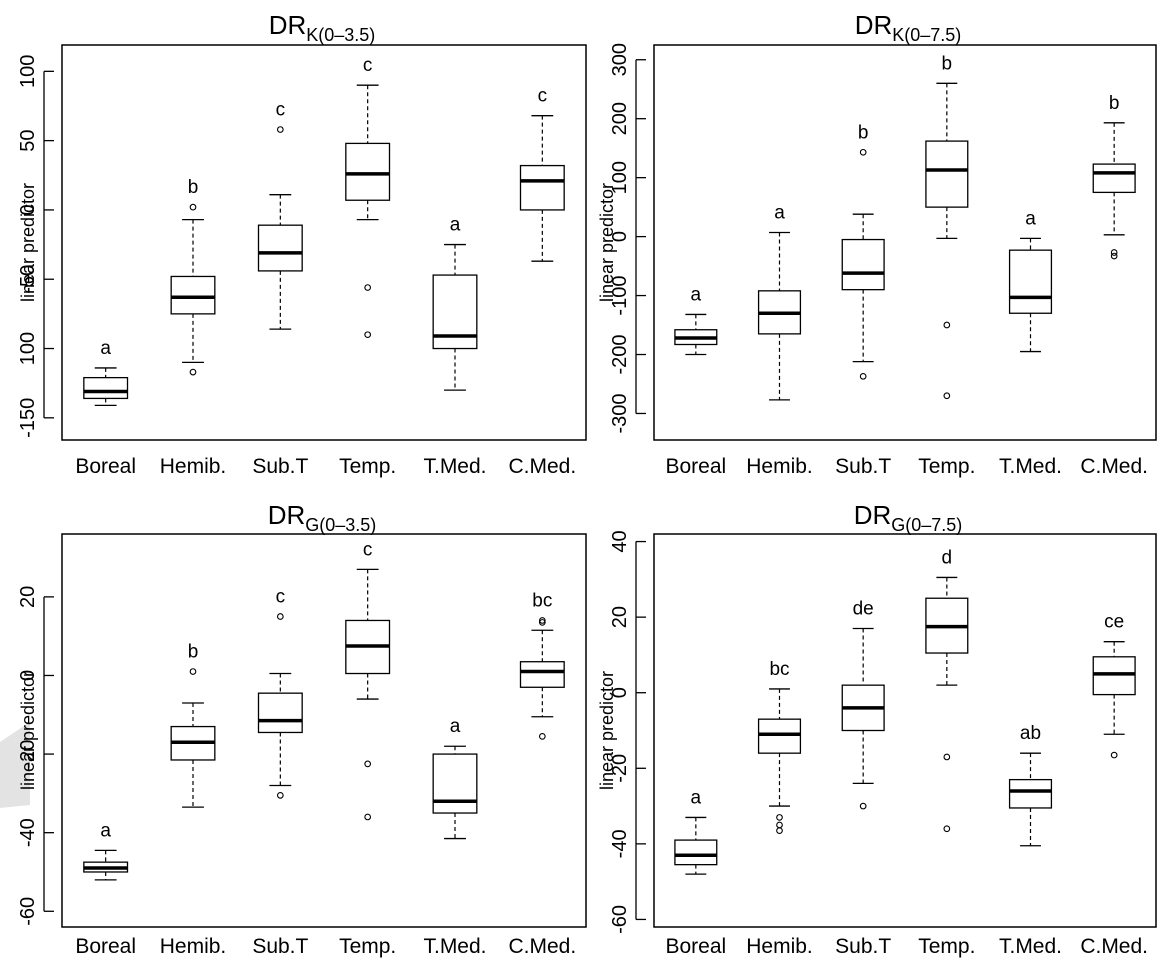 This screenshot has width=1159, height=961. I want to click on y-tick-label: -60, so click(620, 919).